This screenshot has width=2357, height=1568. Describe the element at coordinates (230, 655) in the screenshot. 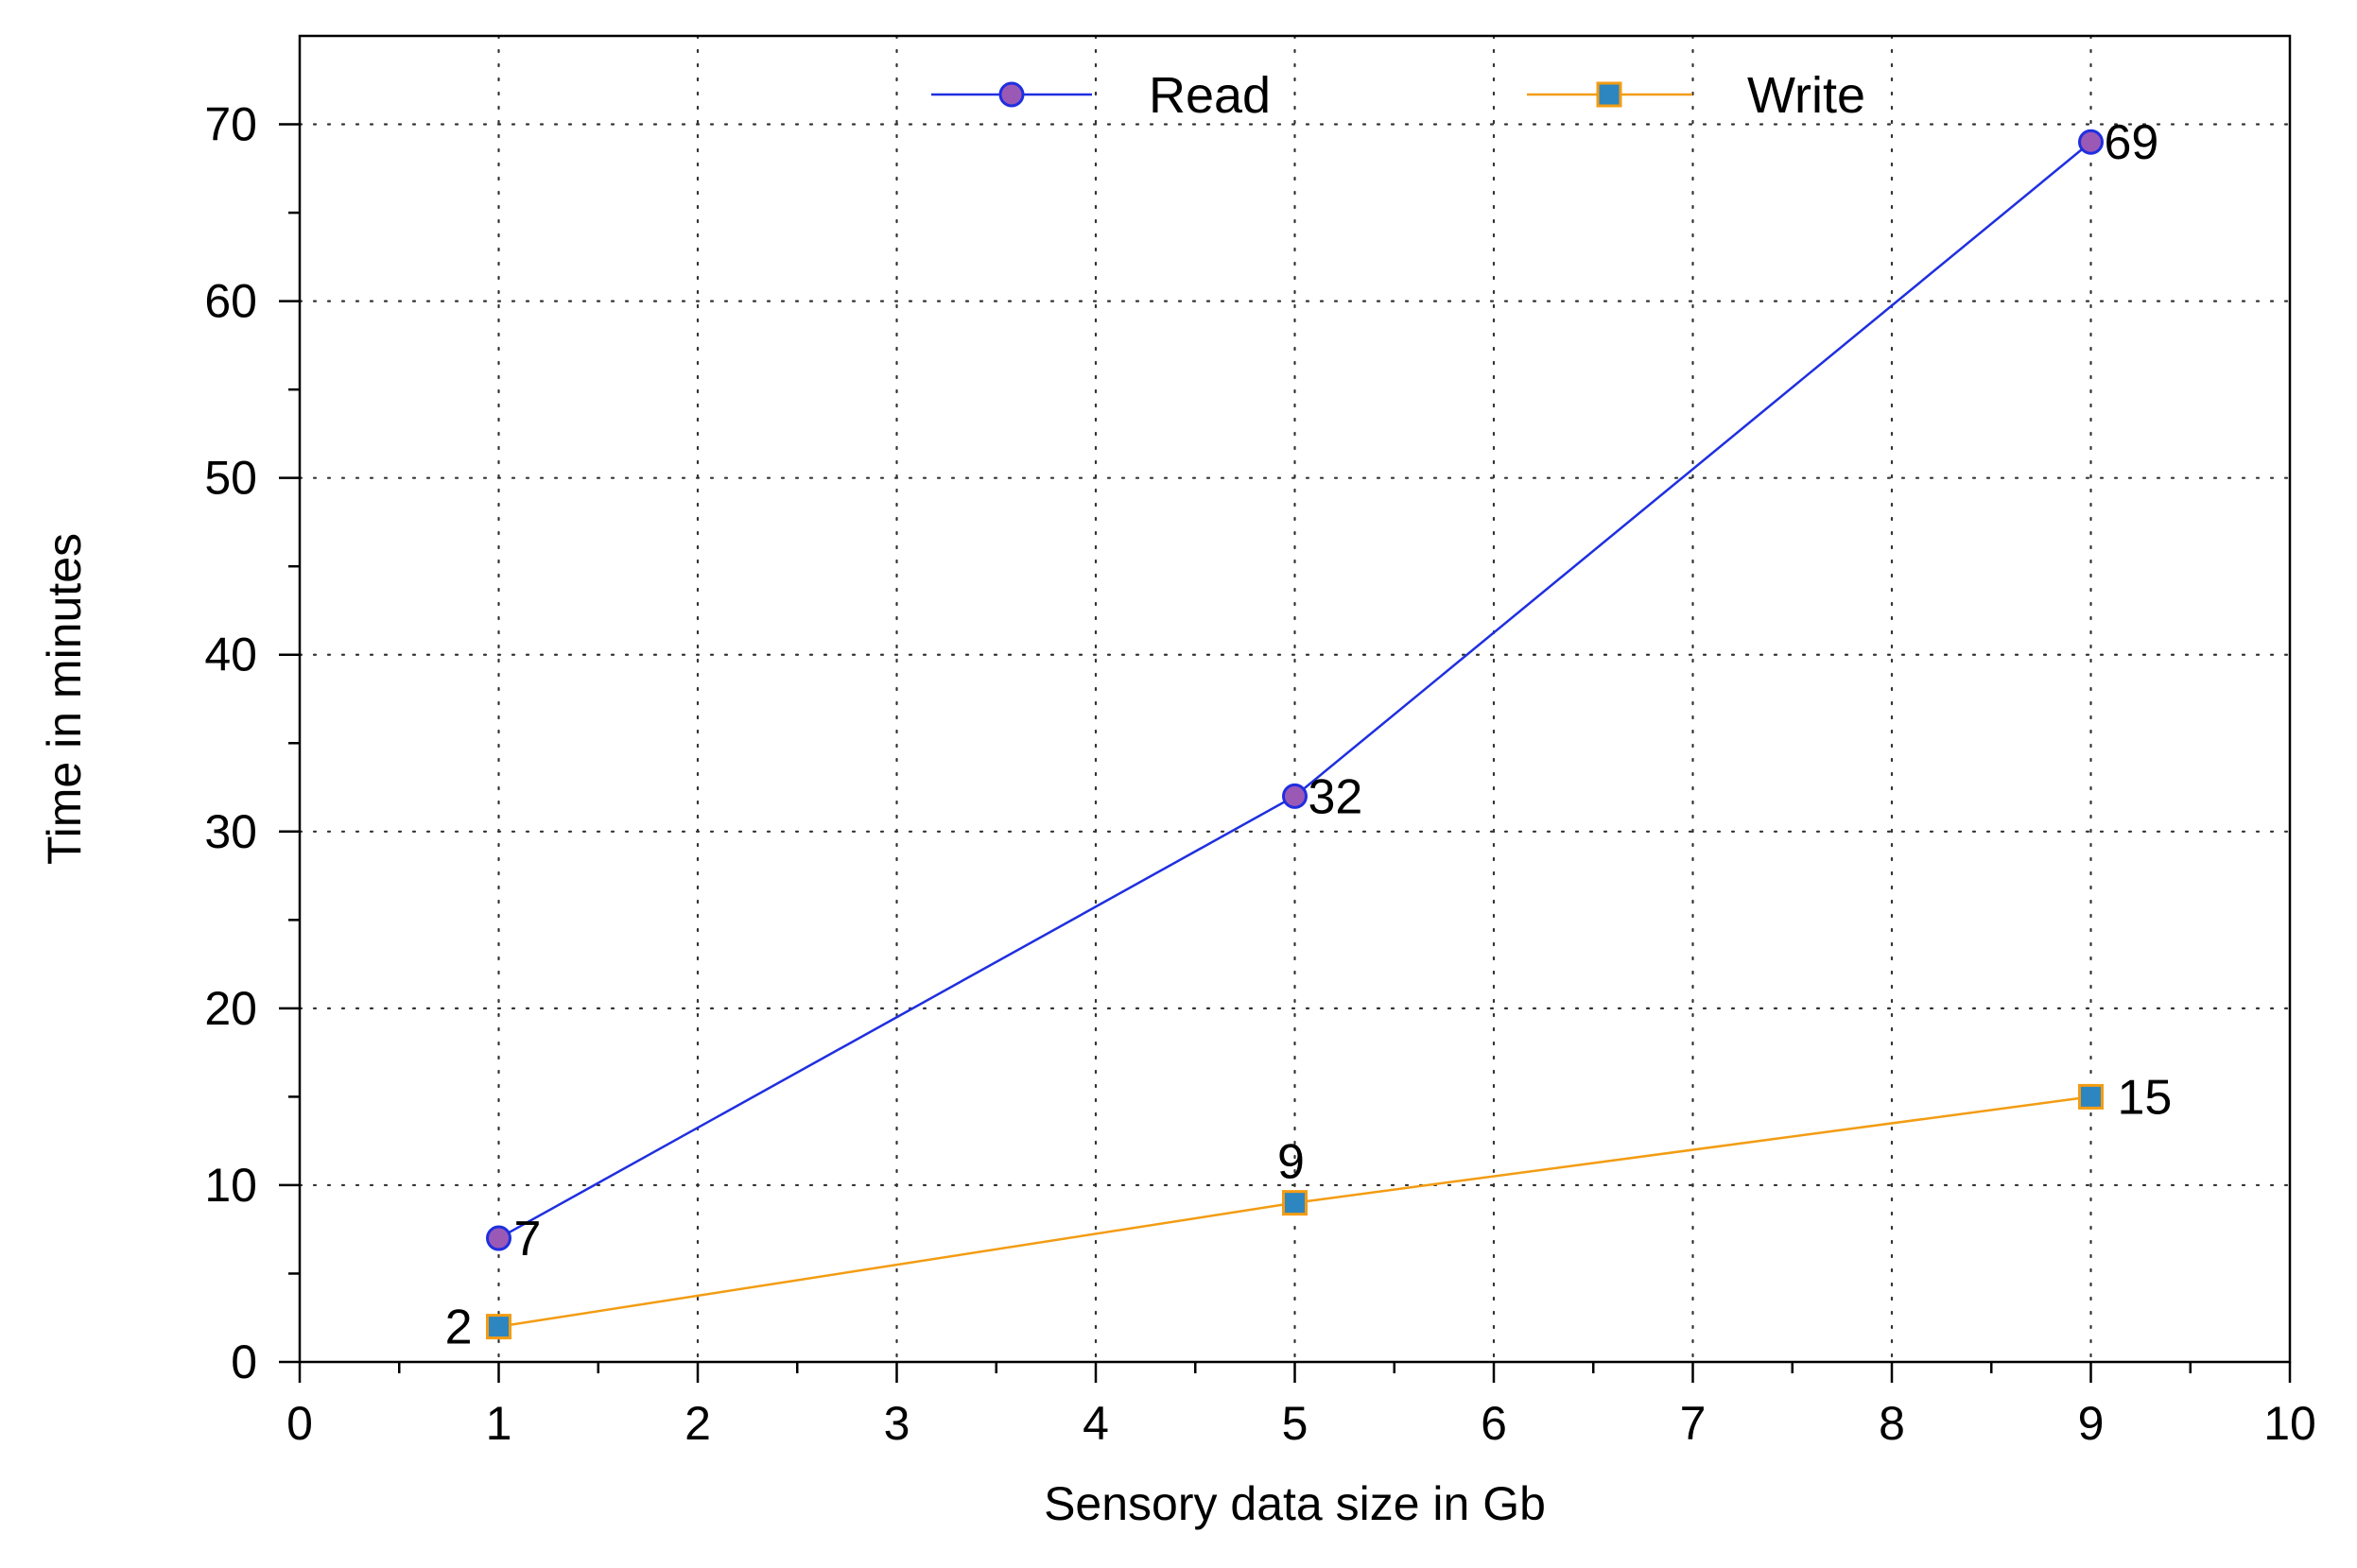

I see `y-tick-label: 40` at that location.